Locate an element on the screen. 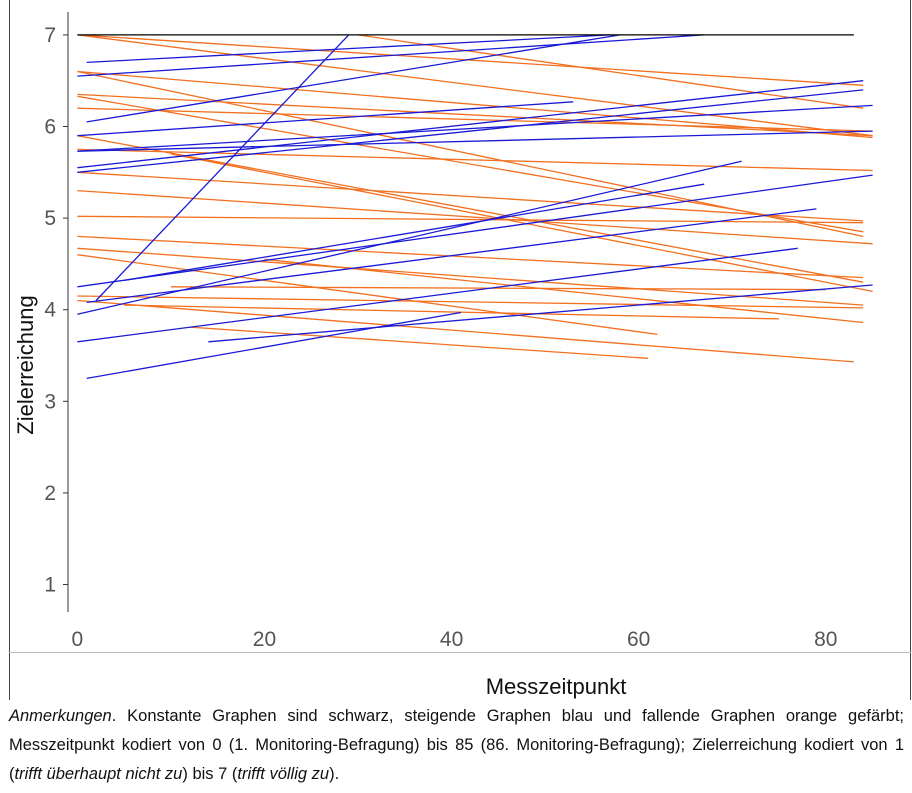 The width and height of the screenshot is (912, 793). x-axis-label: Messzeitpunkt is located at coordinates (556, 686).